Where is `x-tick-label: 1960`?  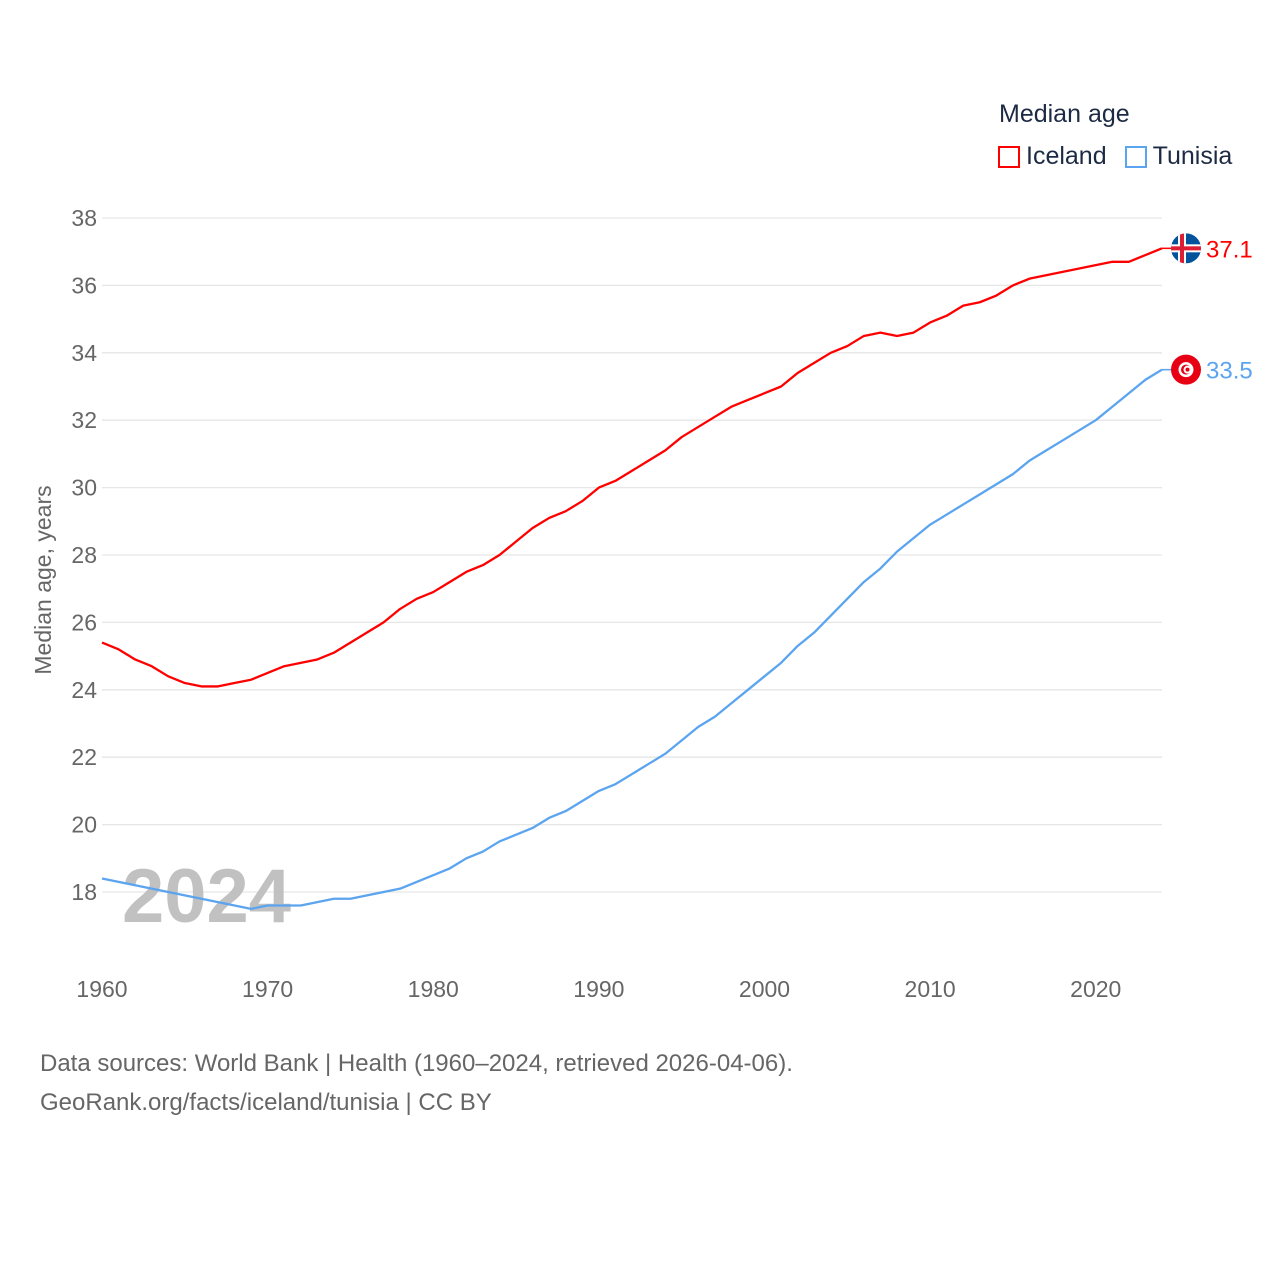
x-tick-label: 1960 is located at coordinates (101, 989).